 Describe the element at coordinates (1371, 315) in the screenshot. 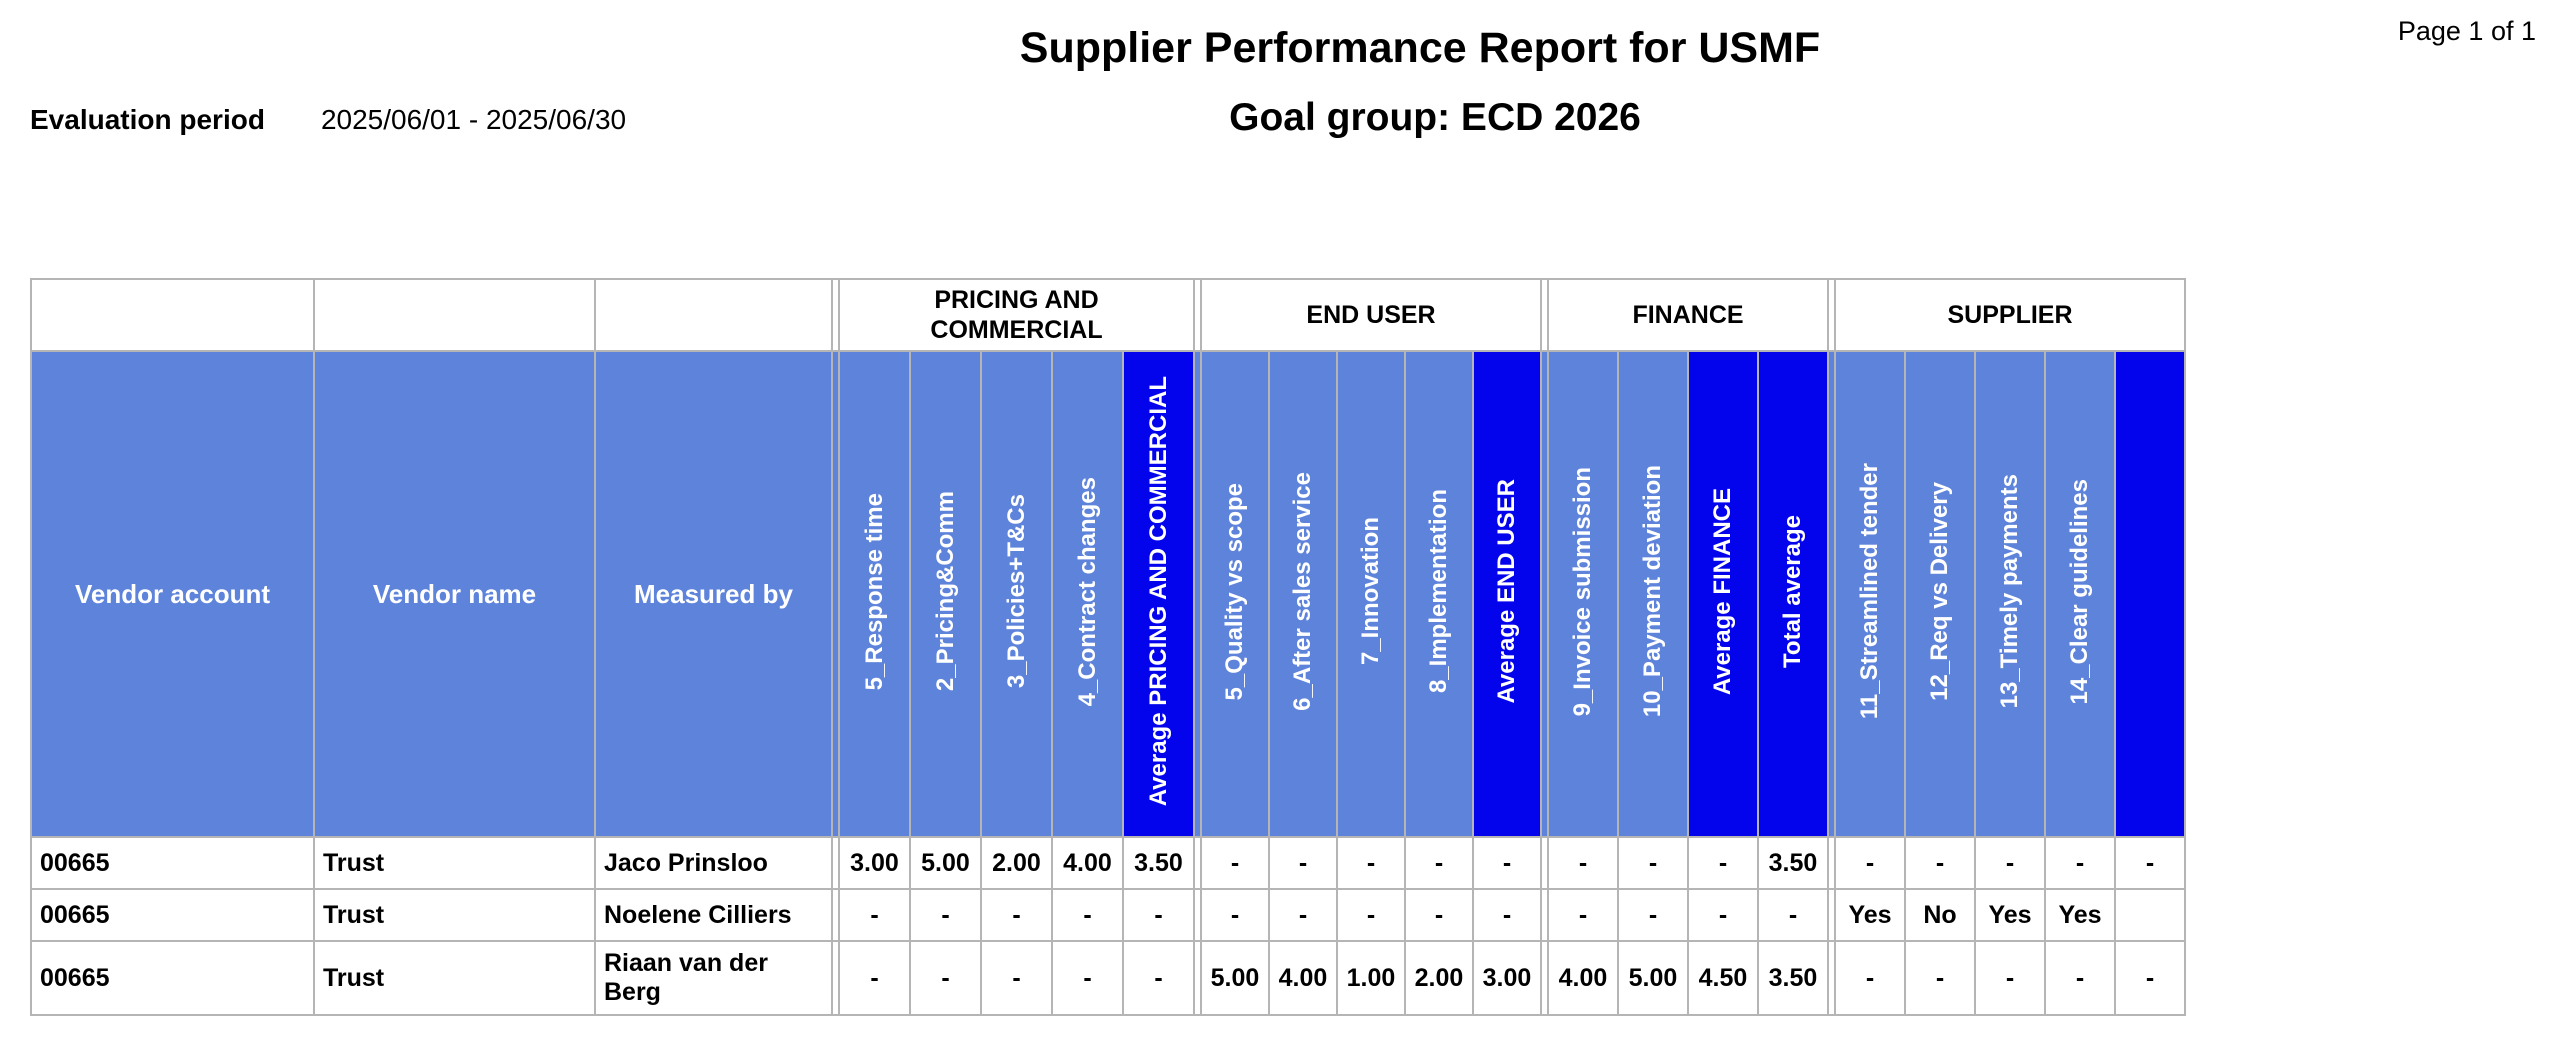

I see `group-header-end-user: END USER` at that location.